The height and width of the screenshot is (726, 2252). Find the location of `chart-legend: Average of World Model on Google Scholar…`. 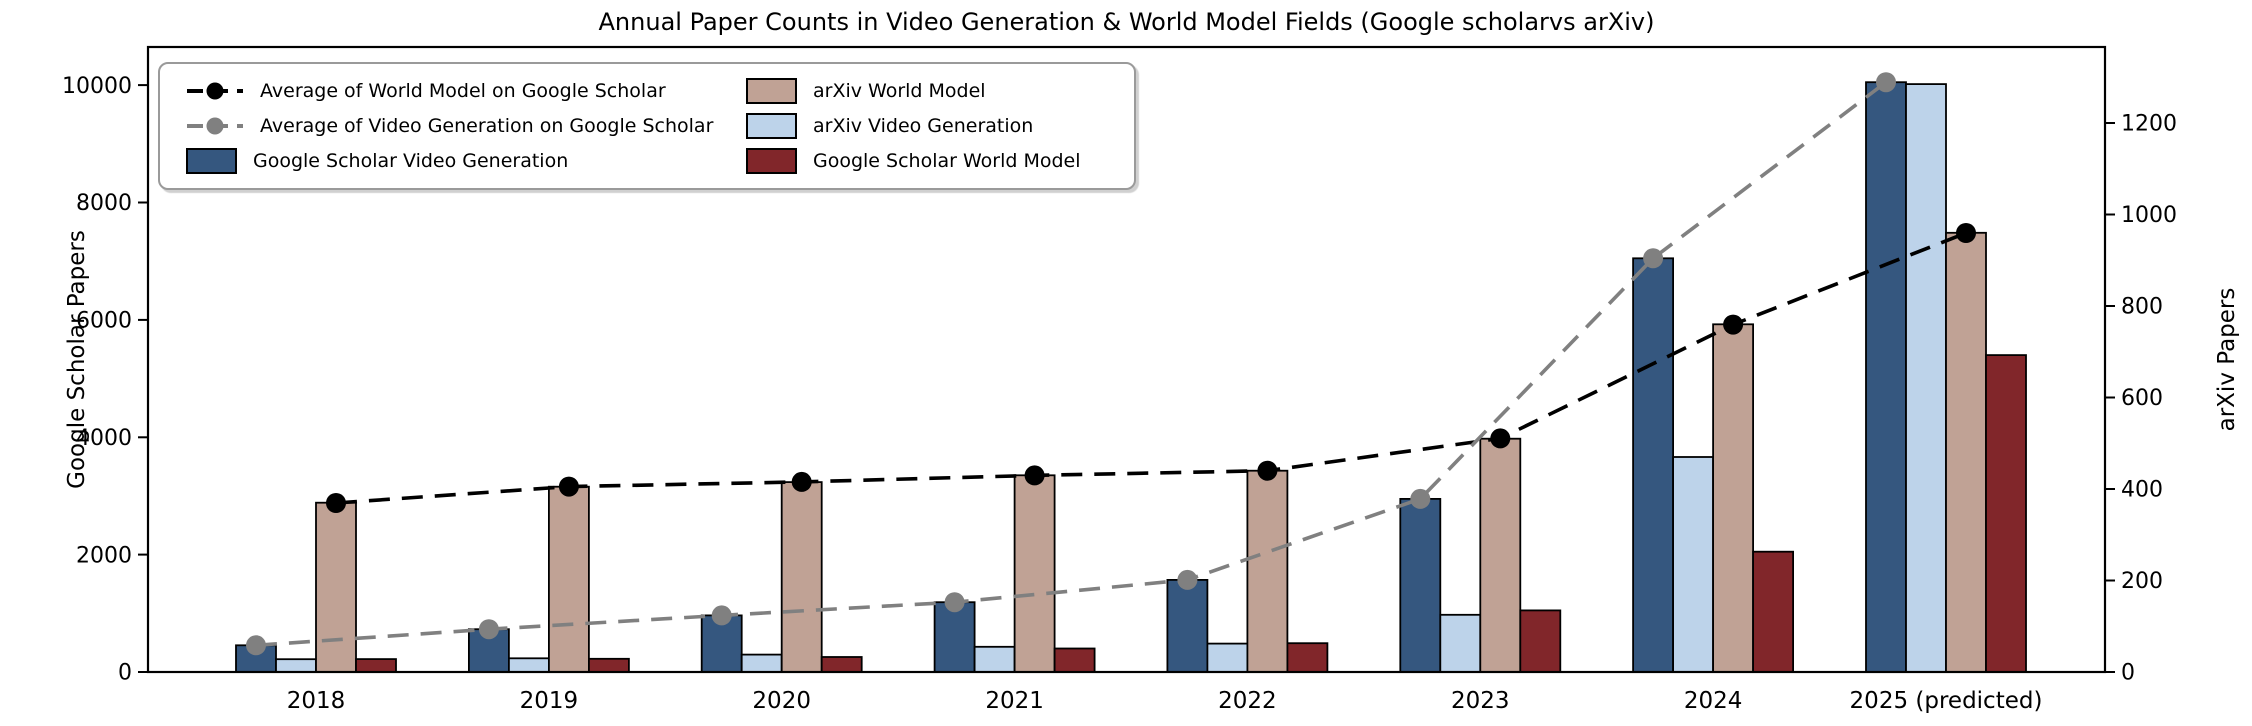

chart-legend: Average of World Model on Google Scholar… is located at coordinates (647, 126).